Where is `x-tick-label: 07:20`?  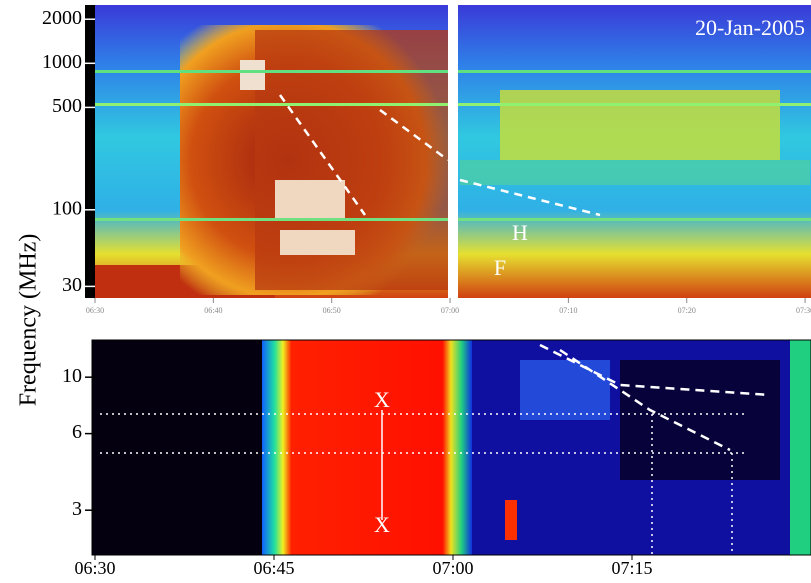
x-tick-label: 07:20 is located at coordinates (687, 310).